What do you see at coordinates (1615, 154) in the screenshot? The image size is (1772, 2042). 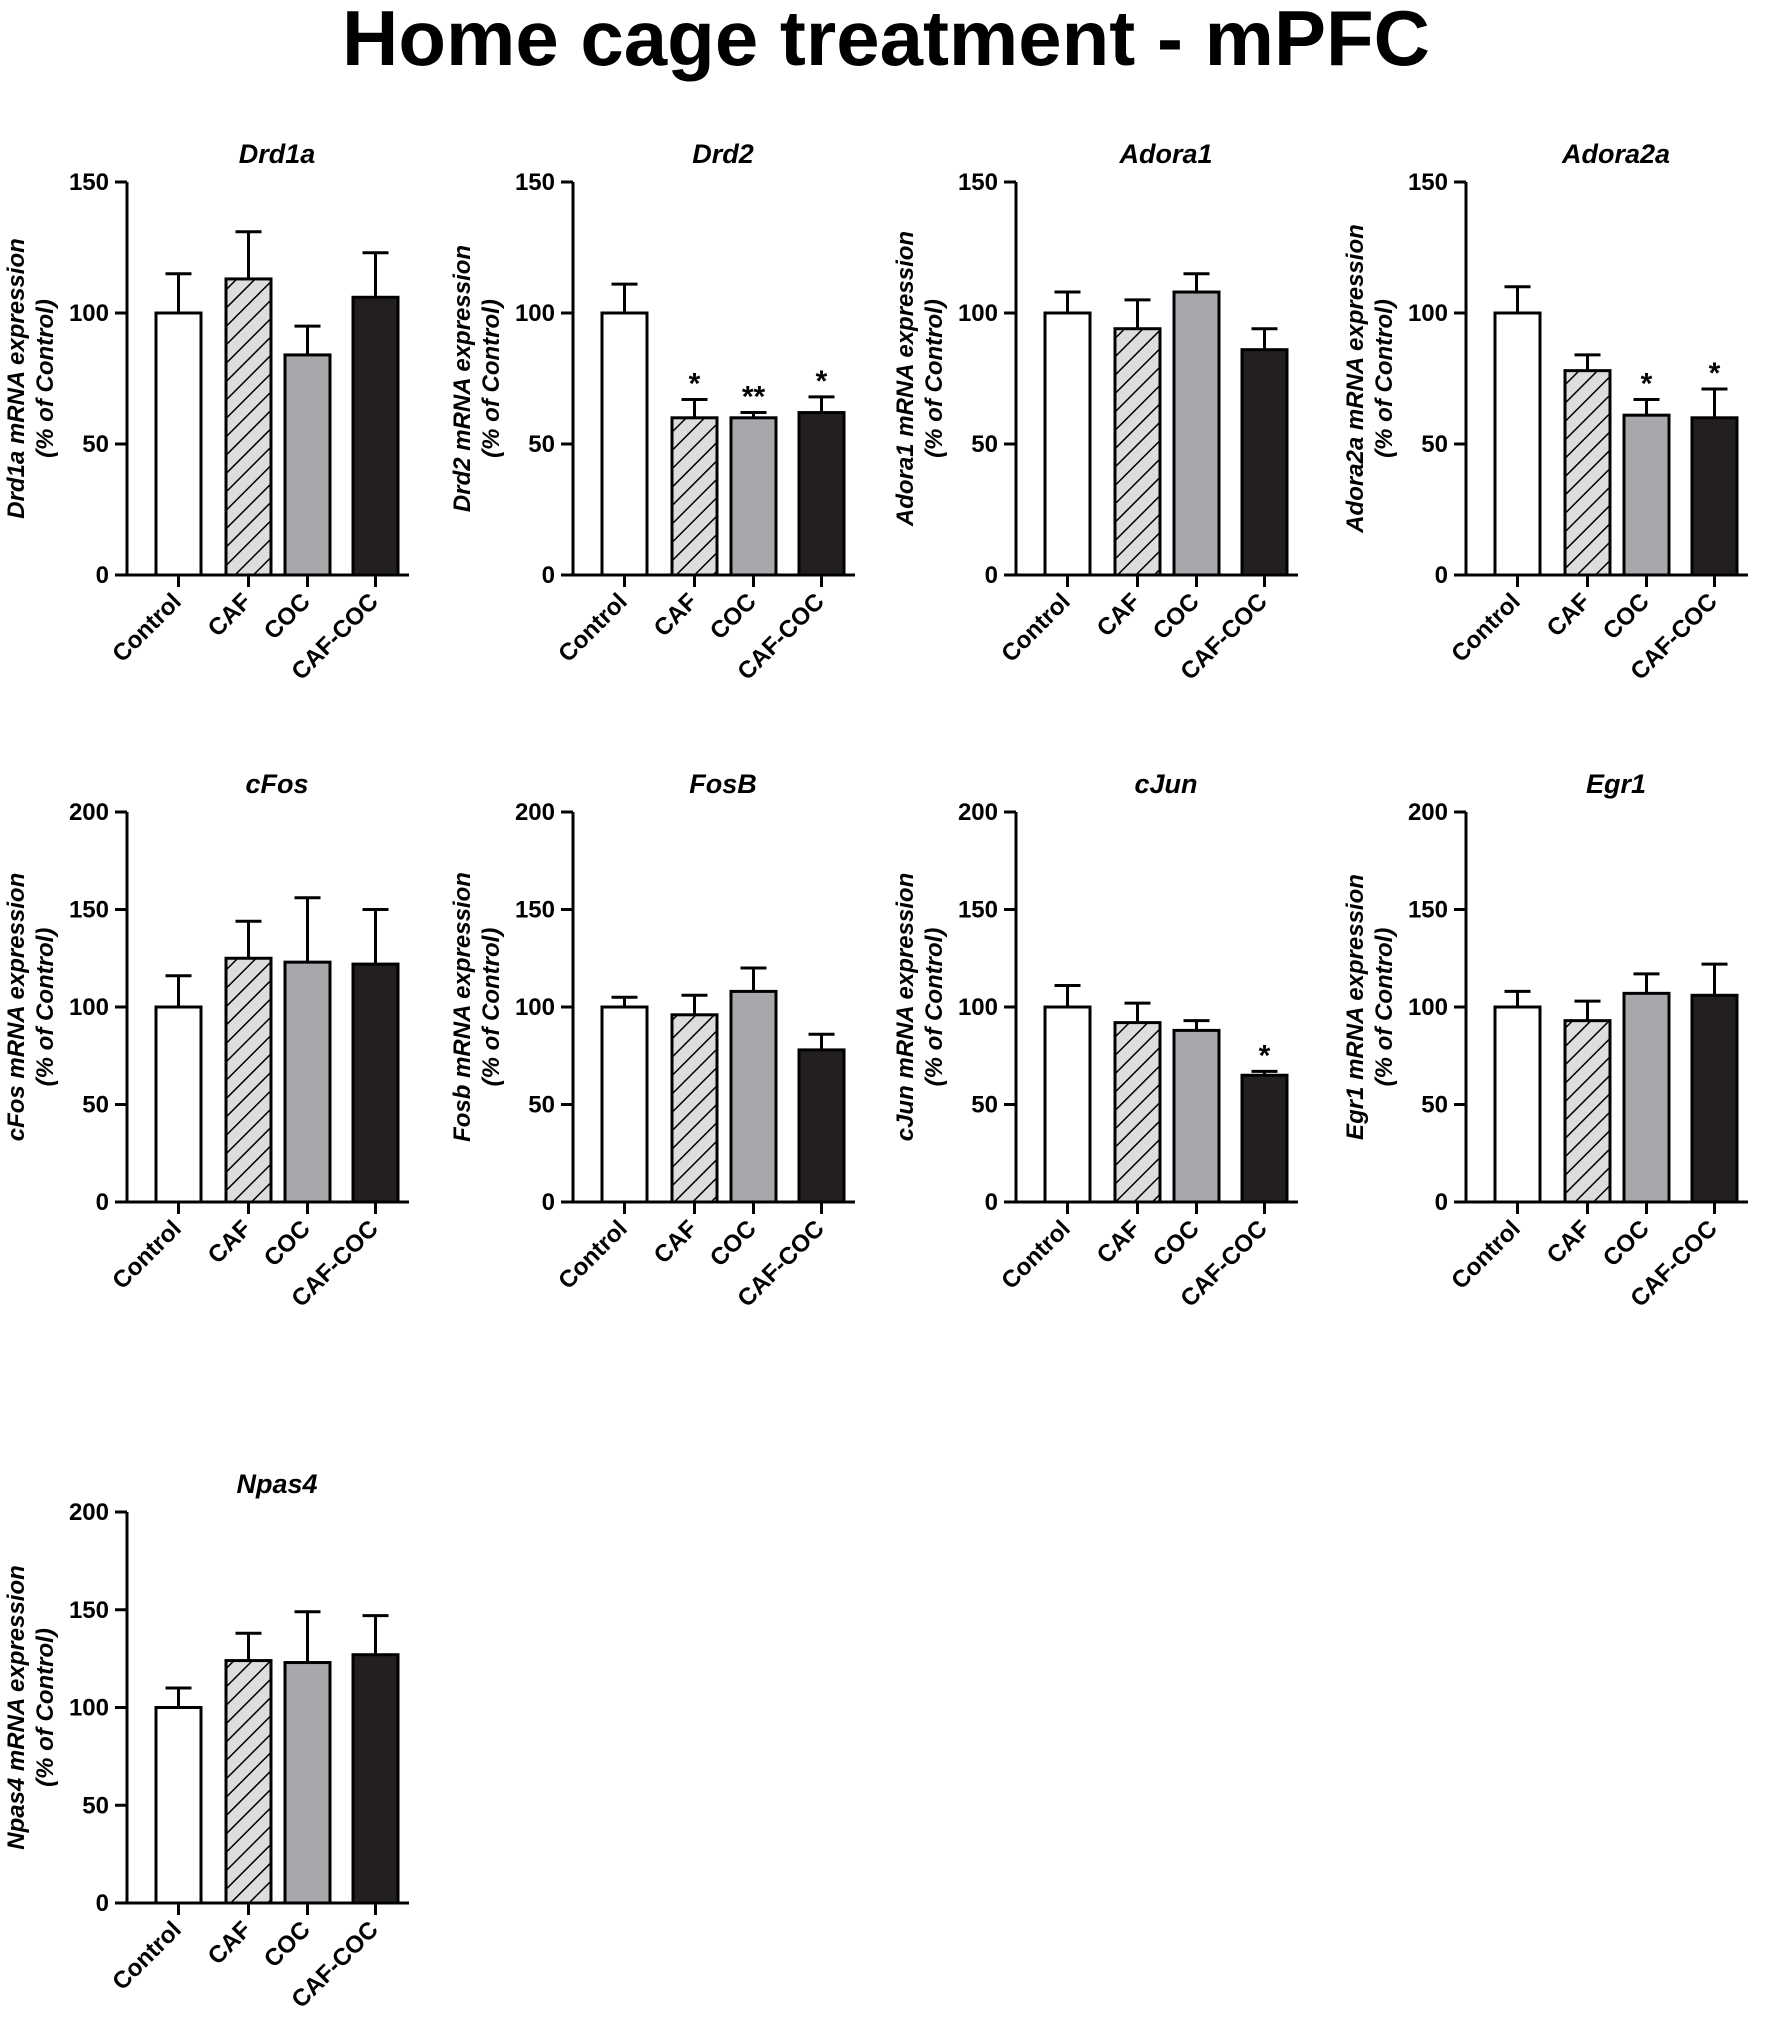 I see `panel-title: Adora2a` at bounding box center [1615, 154].